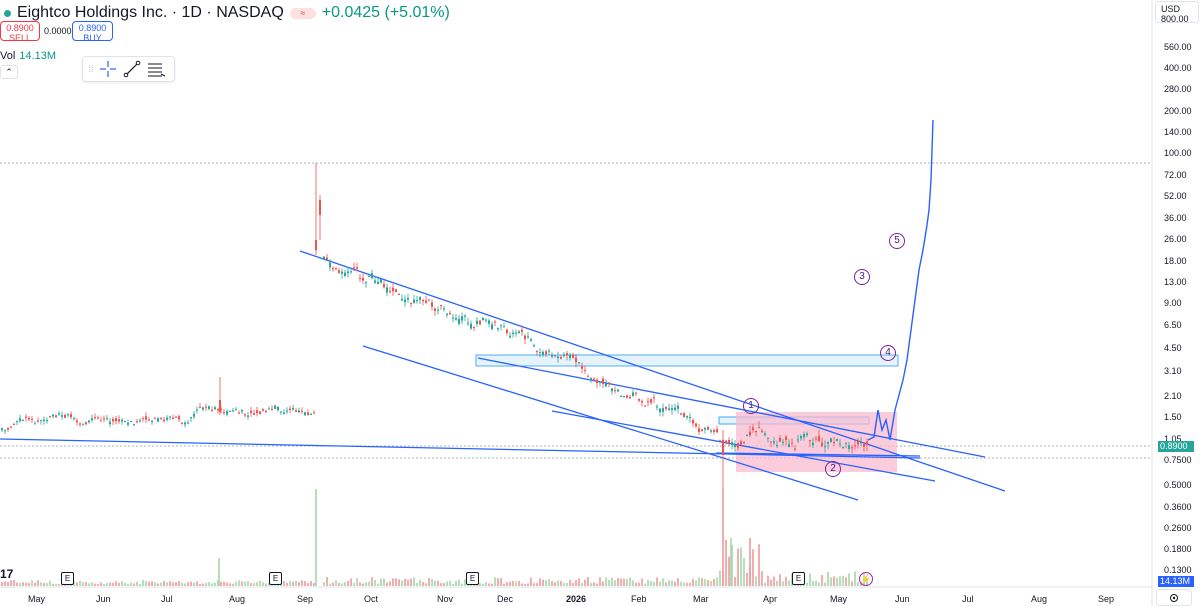 The width and height of the screenshot is (1200, 606). I want to click on tradingview-logo: 17, so click(7, 574).